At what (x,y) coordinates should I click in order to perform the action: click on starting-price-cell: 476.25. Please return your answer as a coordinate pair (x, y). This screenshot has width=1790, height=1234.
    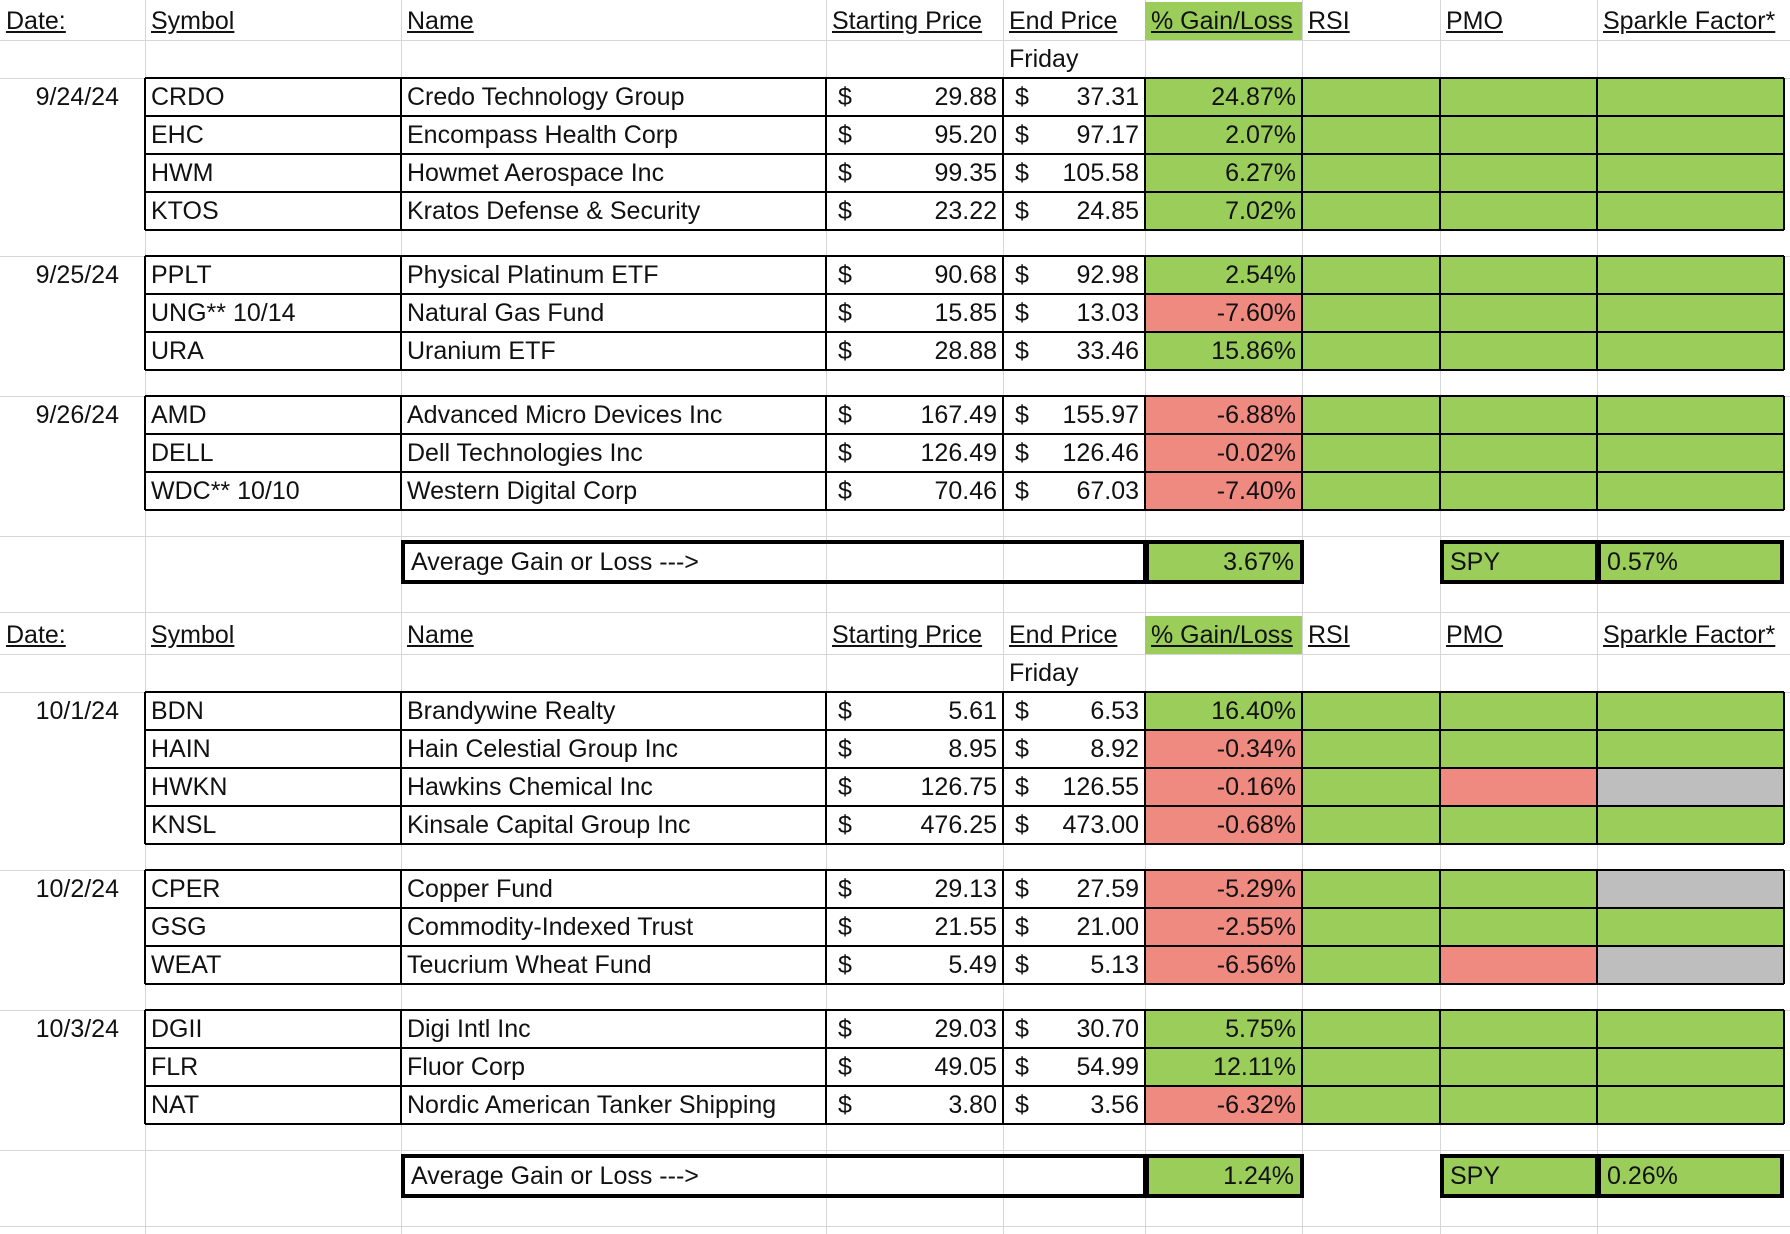
    Looking at the image, I should click on (958, 824).